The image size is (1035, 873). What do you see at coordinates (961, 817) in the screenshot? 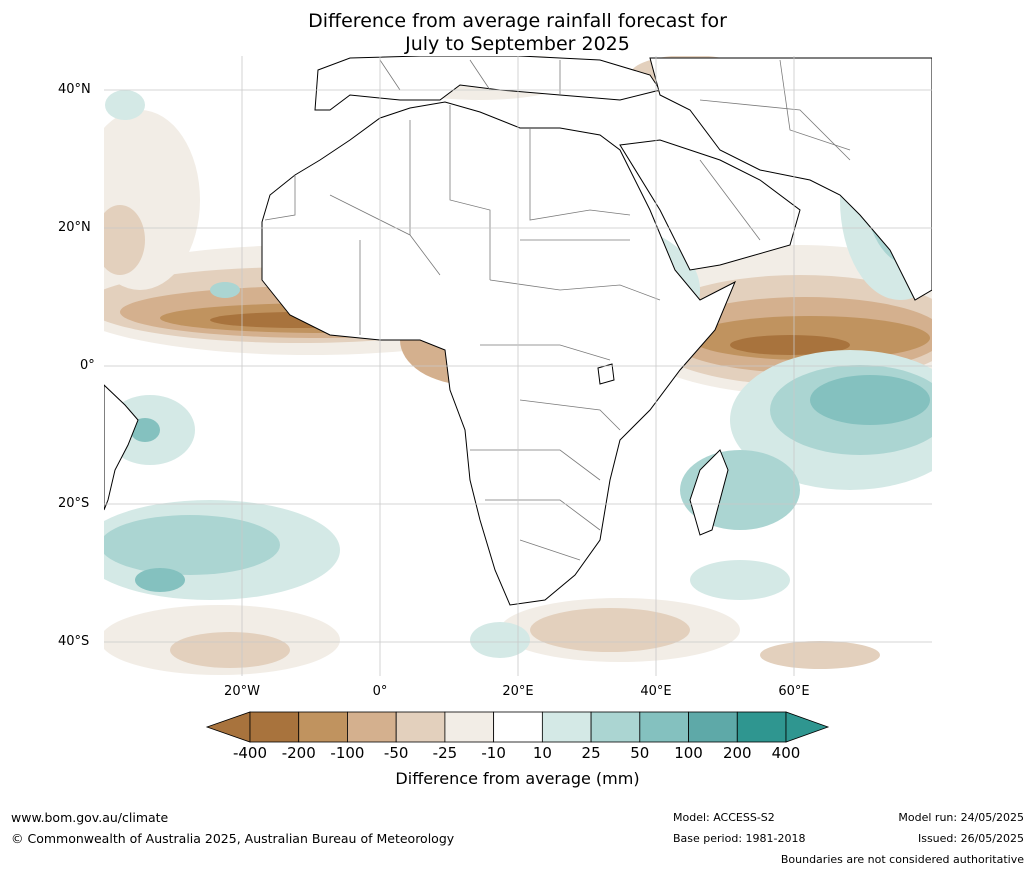
I see `model-run-date: Model run: 24/05/2025` at bounding box center [961, 817].